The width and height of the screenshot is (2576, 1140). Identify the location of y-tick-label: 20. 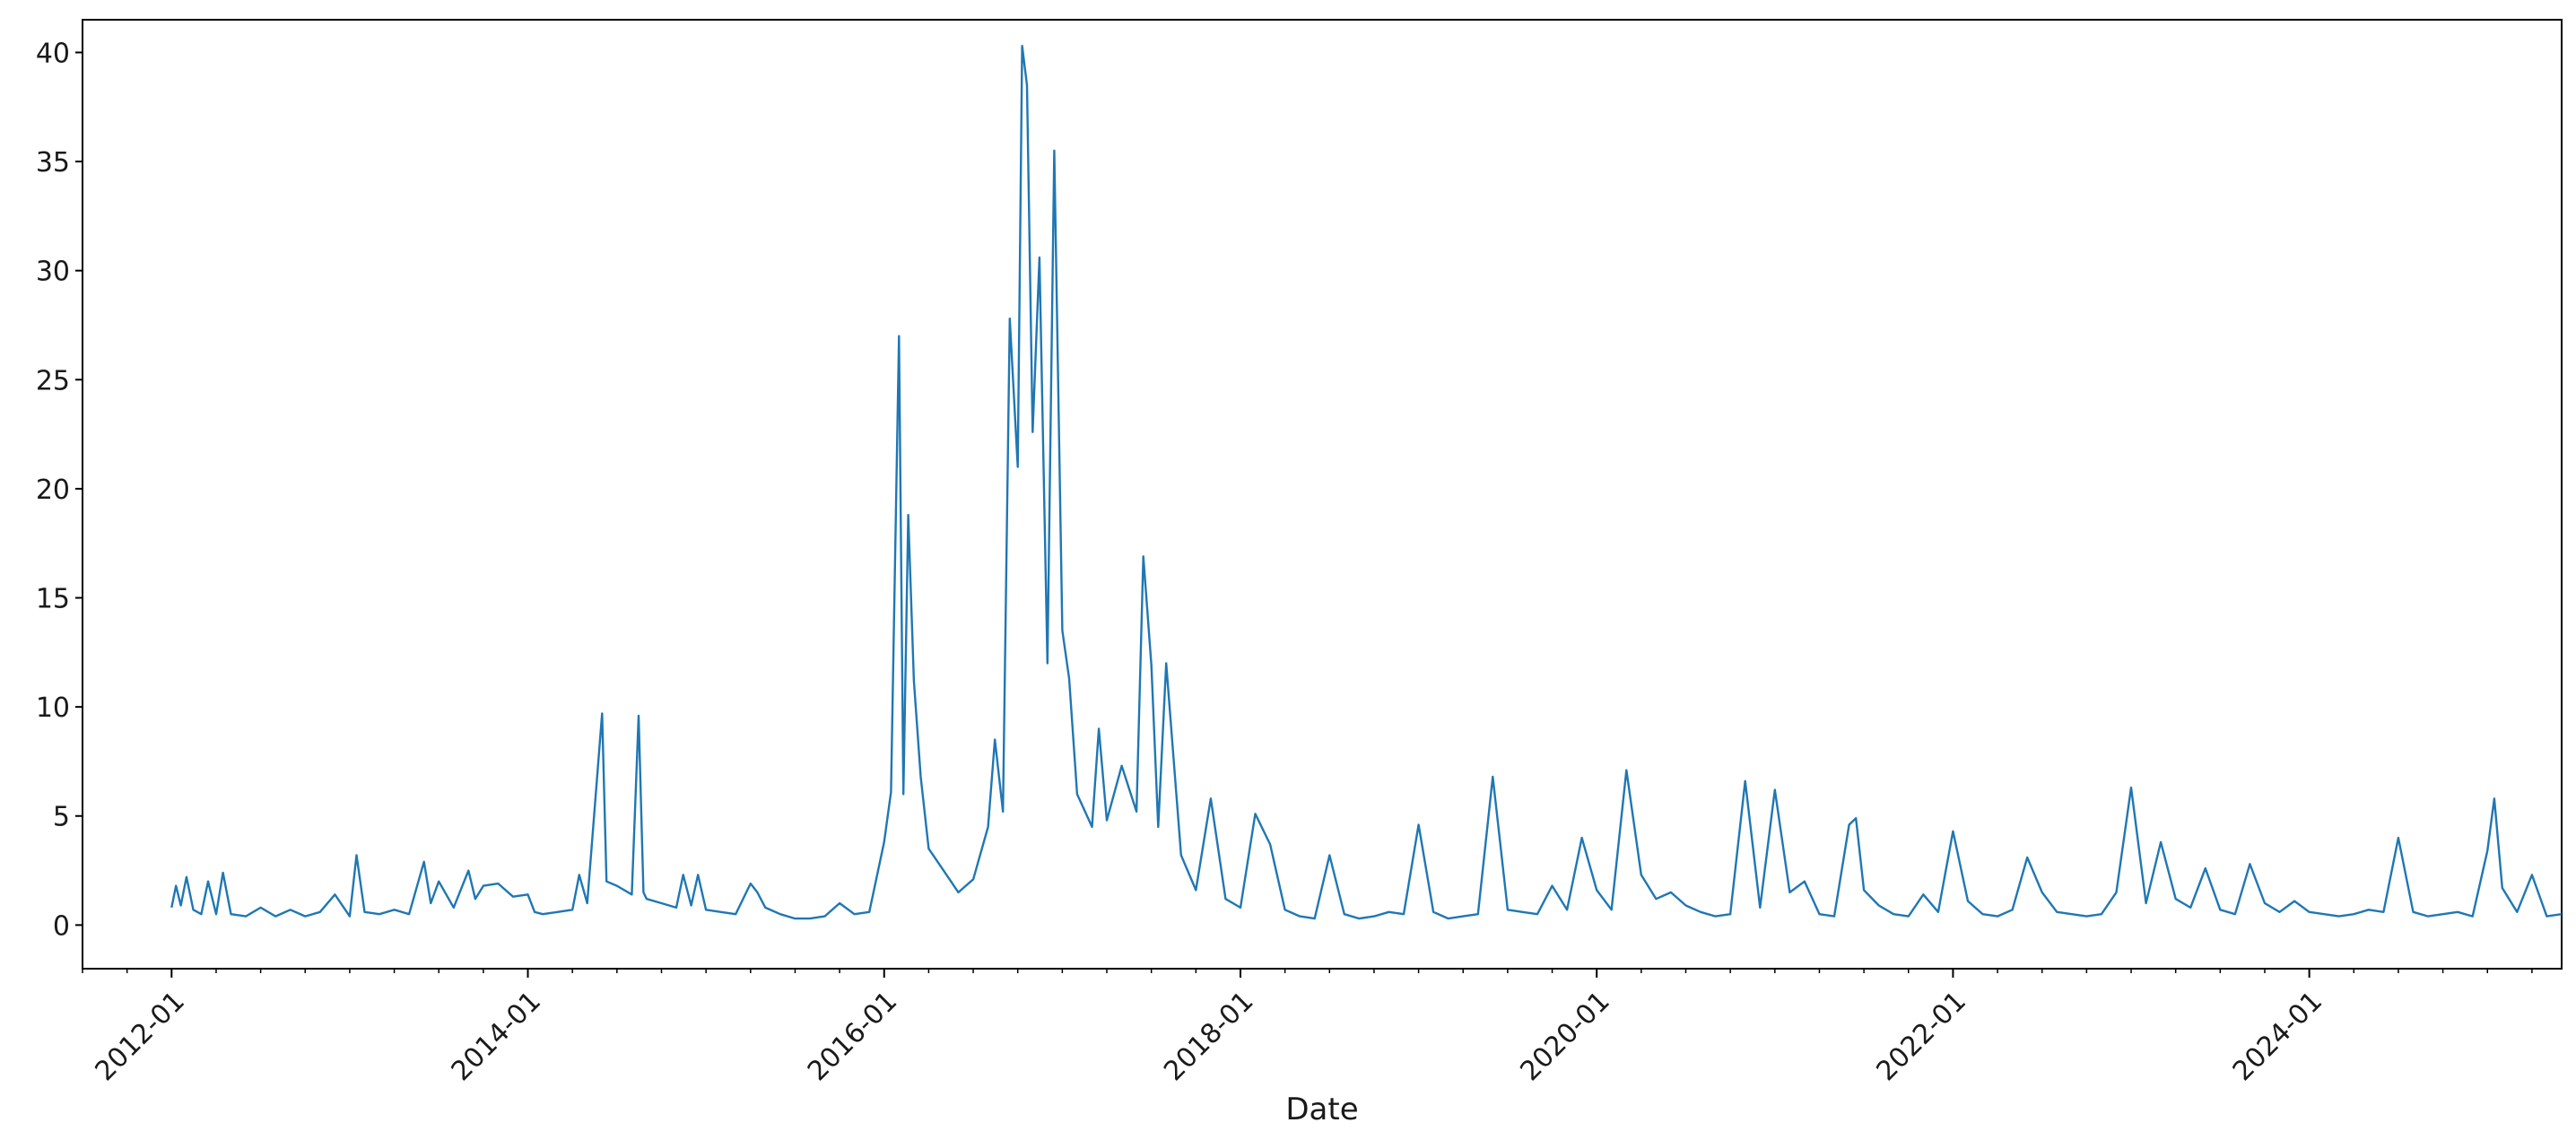
(53, 490).